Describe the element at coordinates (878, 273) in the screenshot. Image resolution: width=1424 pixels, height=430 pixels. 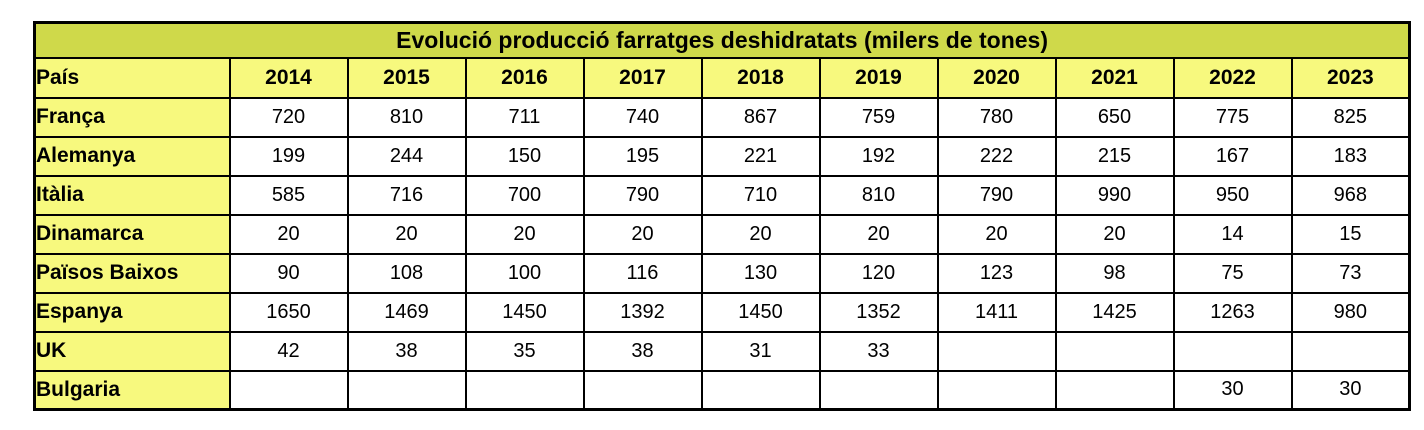
I see `value-cell: 120` at that location.